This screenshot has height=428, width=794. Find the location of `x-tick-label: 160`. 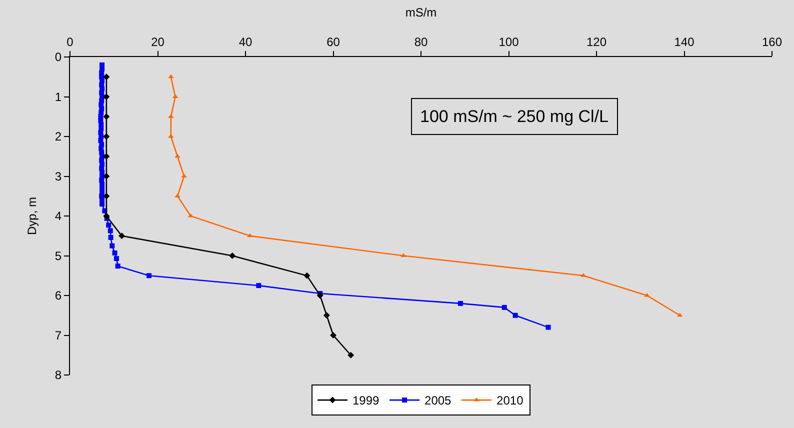

x-tick-label: 160 is located at coordinates (772, 42).